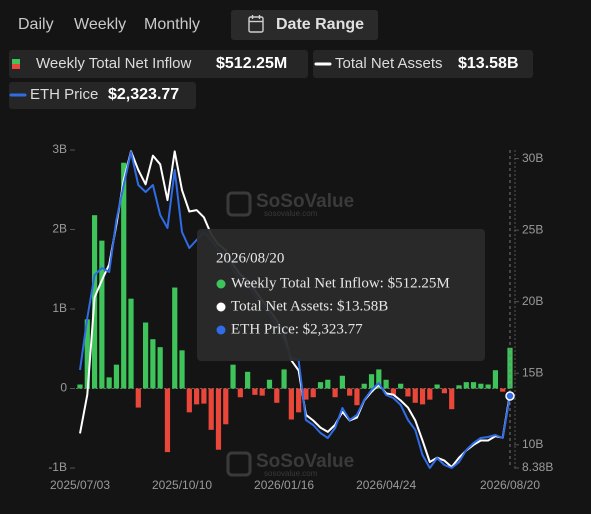  What do you see at coordinates (256, 24) in the screenshot?
I see `calendar-icon` at bounding box center [256, 24].